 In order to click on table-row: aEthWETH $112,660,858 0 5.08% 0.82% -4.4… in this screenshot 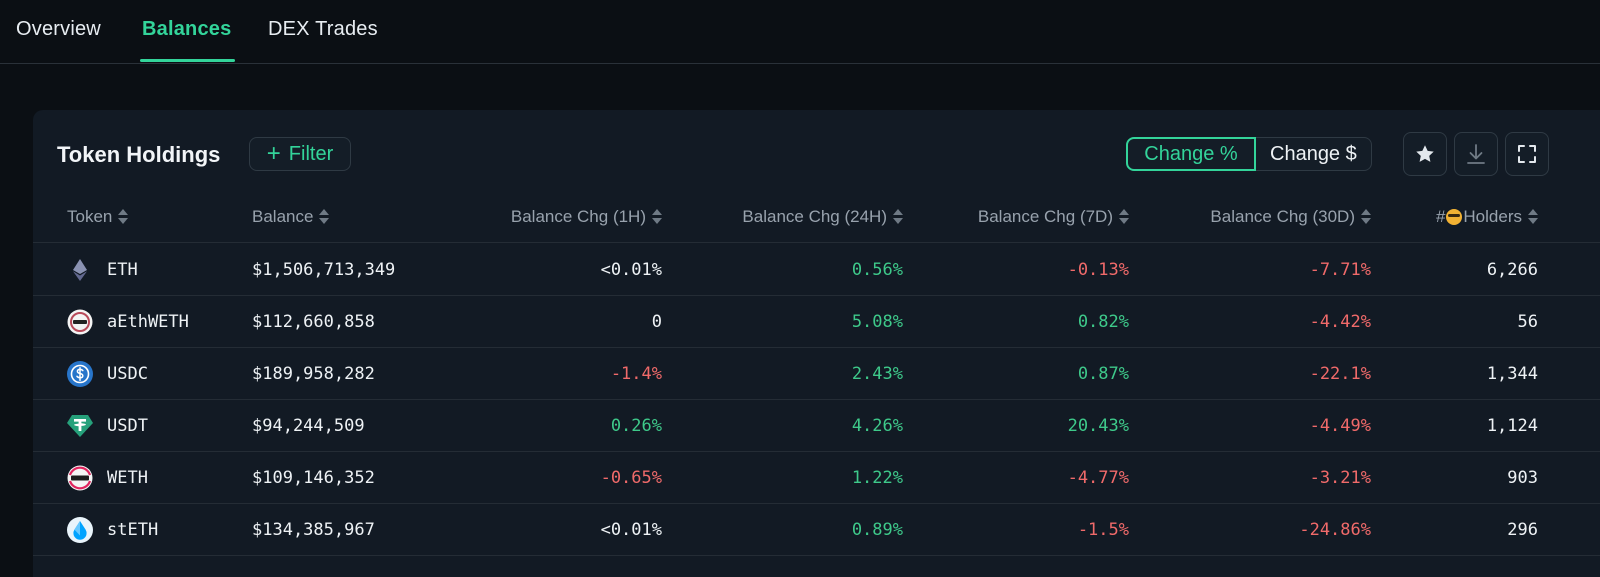, I will do `click(816, 322)`.